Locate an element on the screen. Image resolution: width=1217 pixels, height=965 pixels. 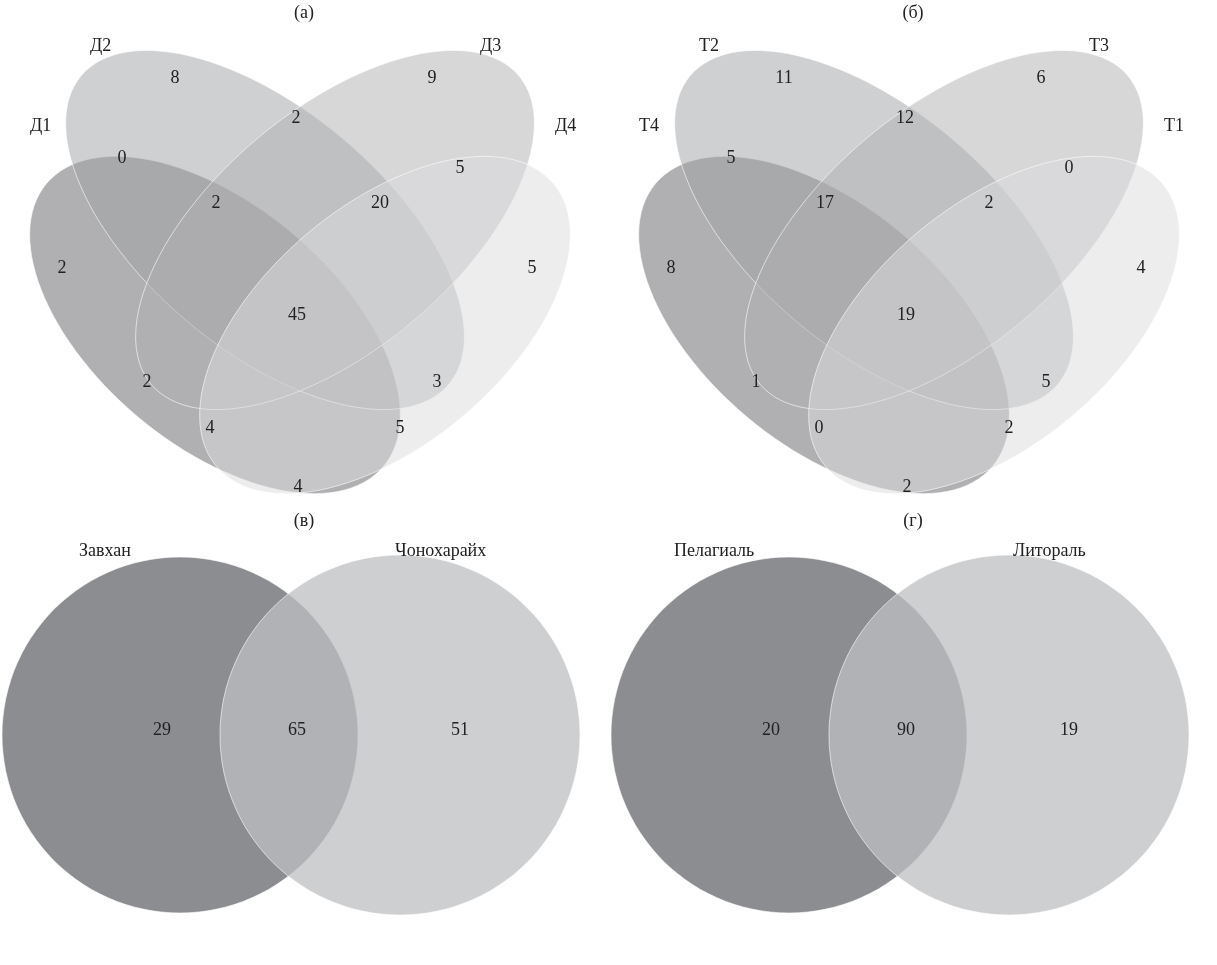
text: Т2 is located at coordinates (709, 45).